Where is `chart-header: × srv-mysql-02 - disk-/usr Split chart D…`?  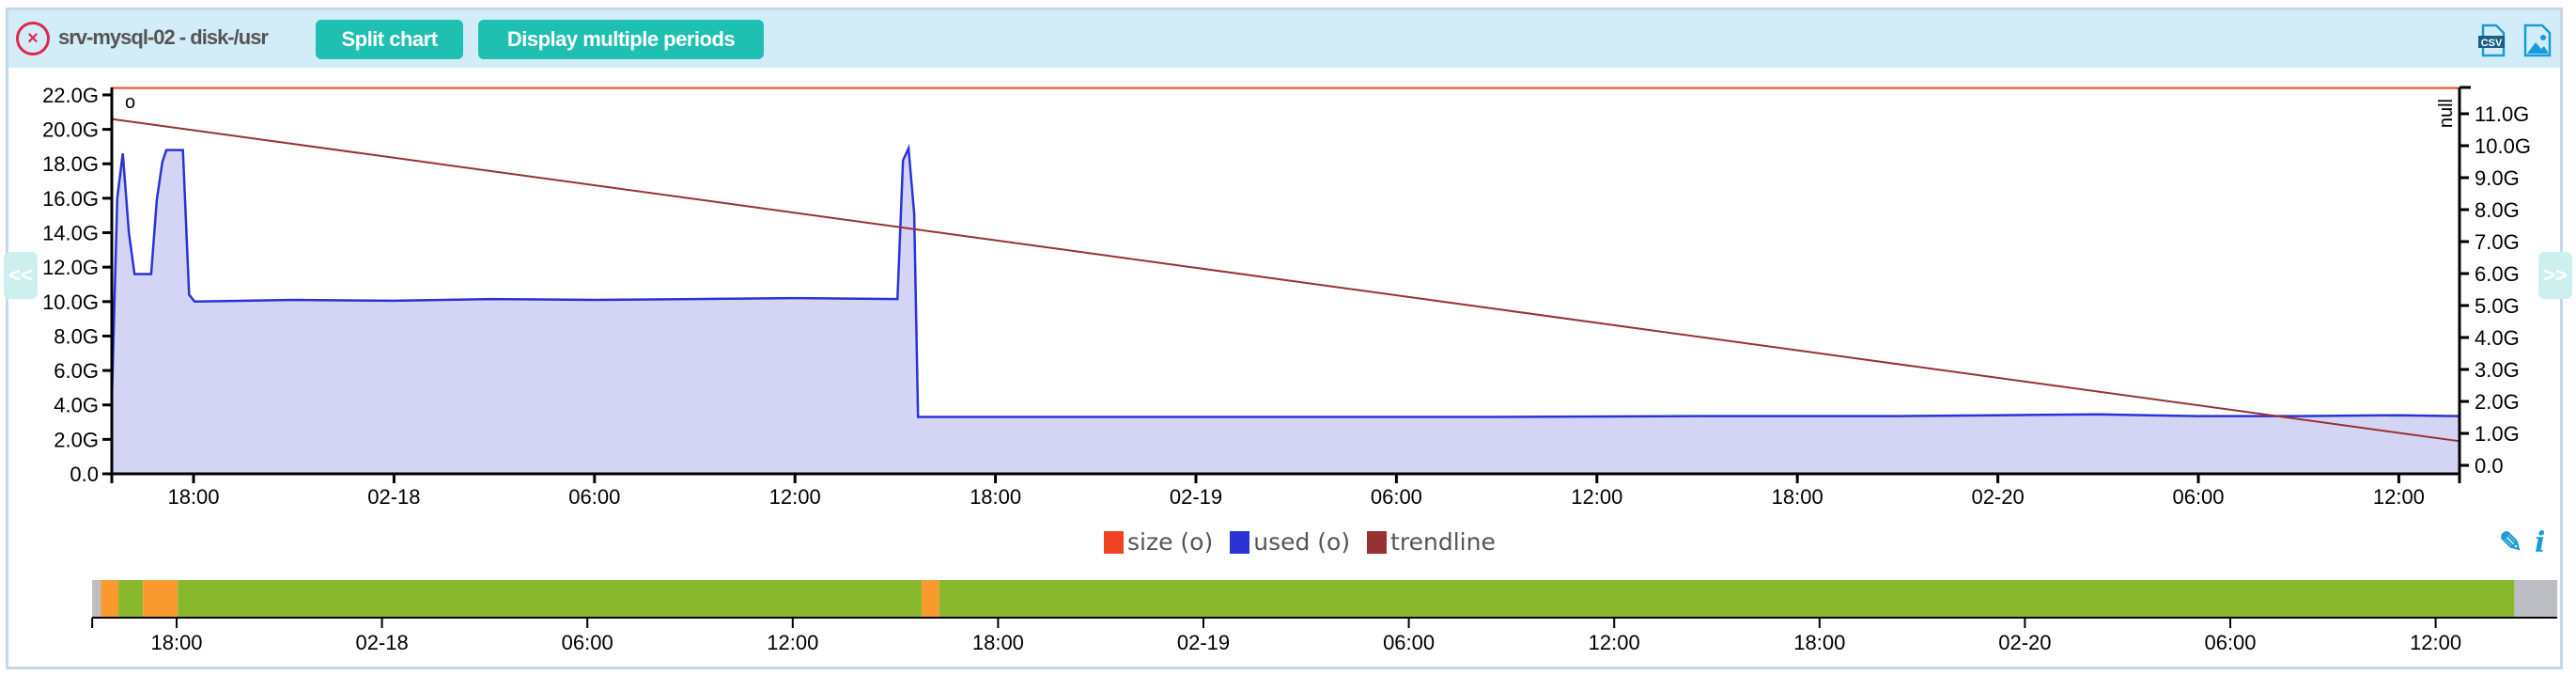 chart-header: × srv-mysql-02 - disk-/usr Split chart D… is located at coordinates (1284, 39).